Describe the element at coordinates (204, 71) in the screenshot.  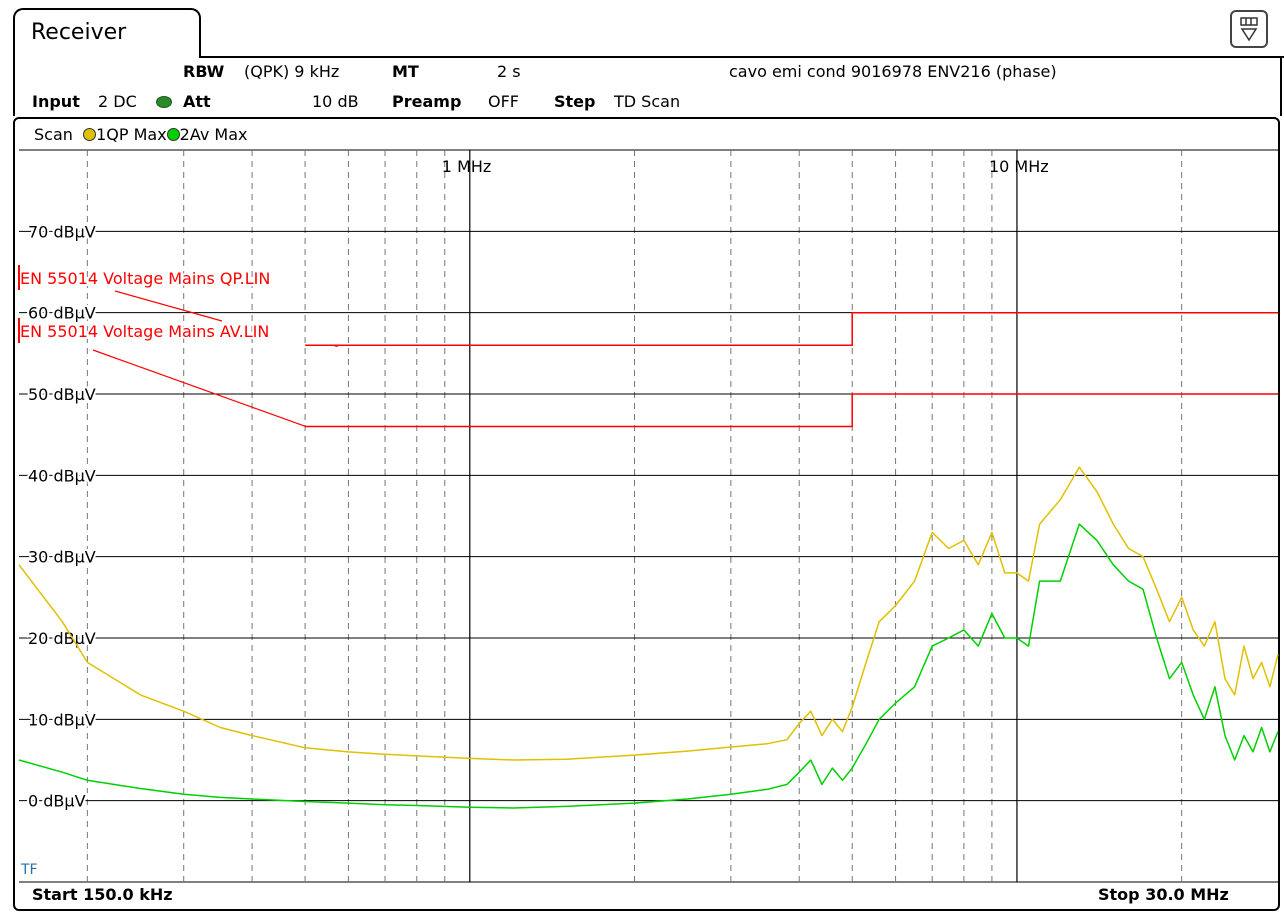
I see `rbw-label: RBW` at that location.